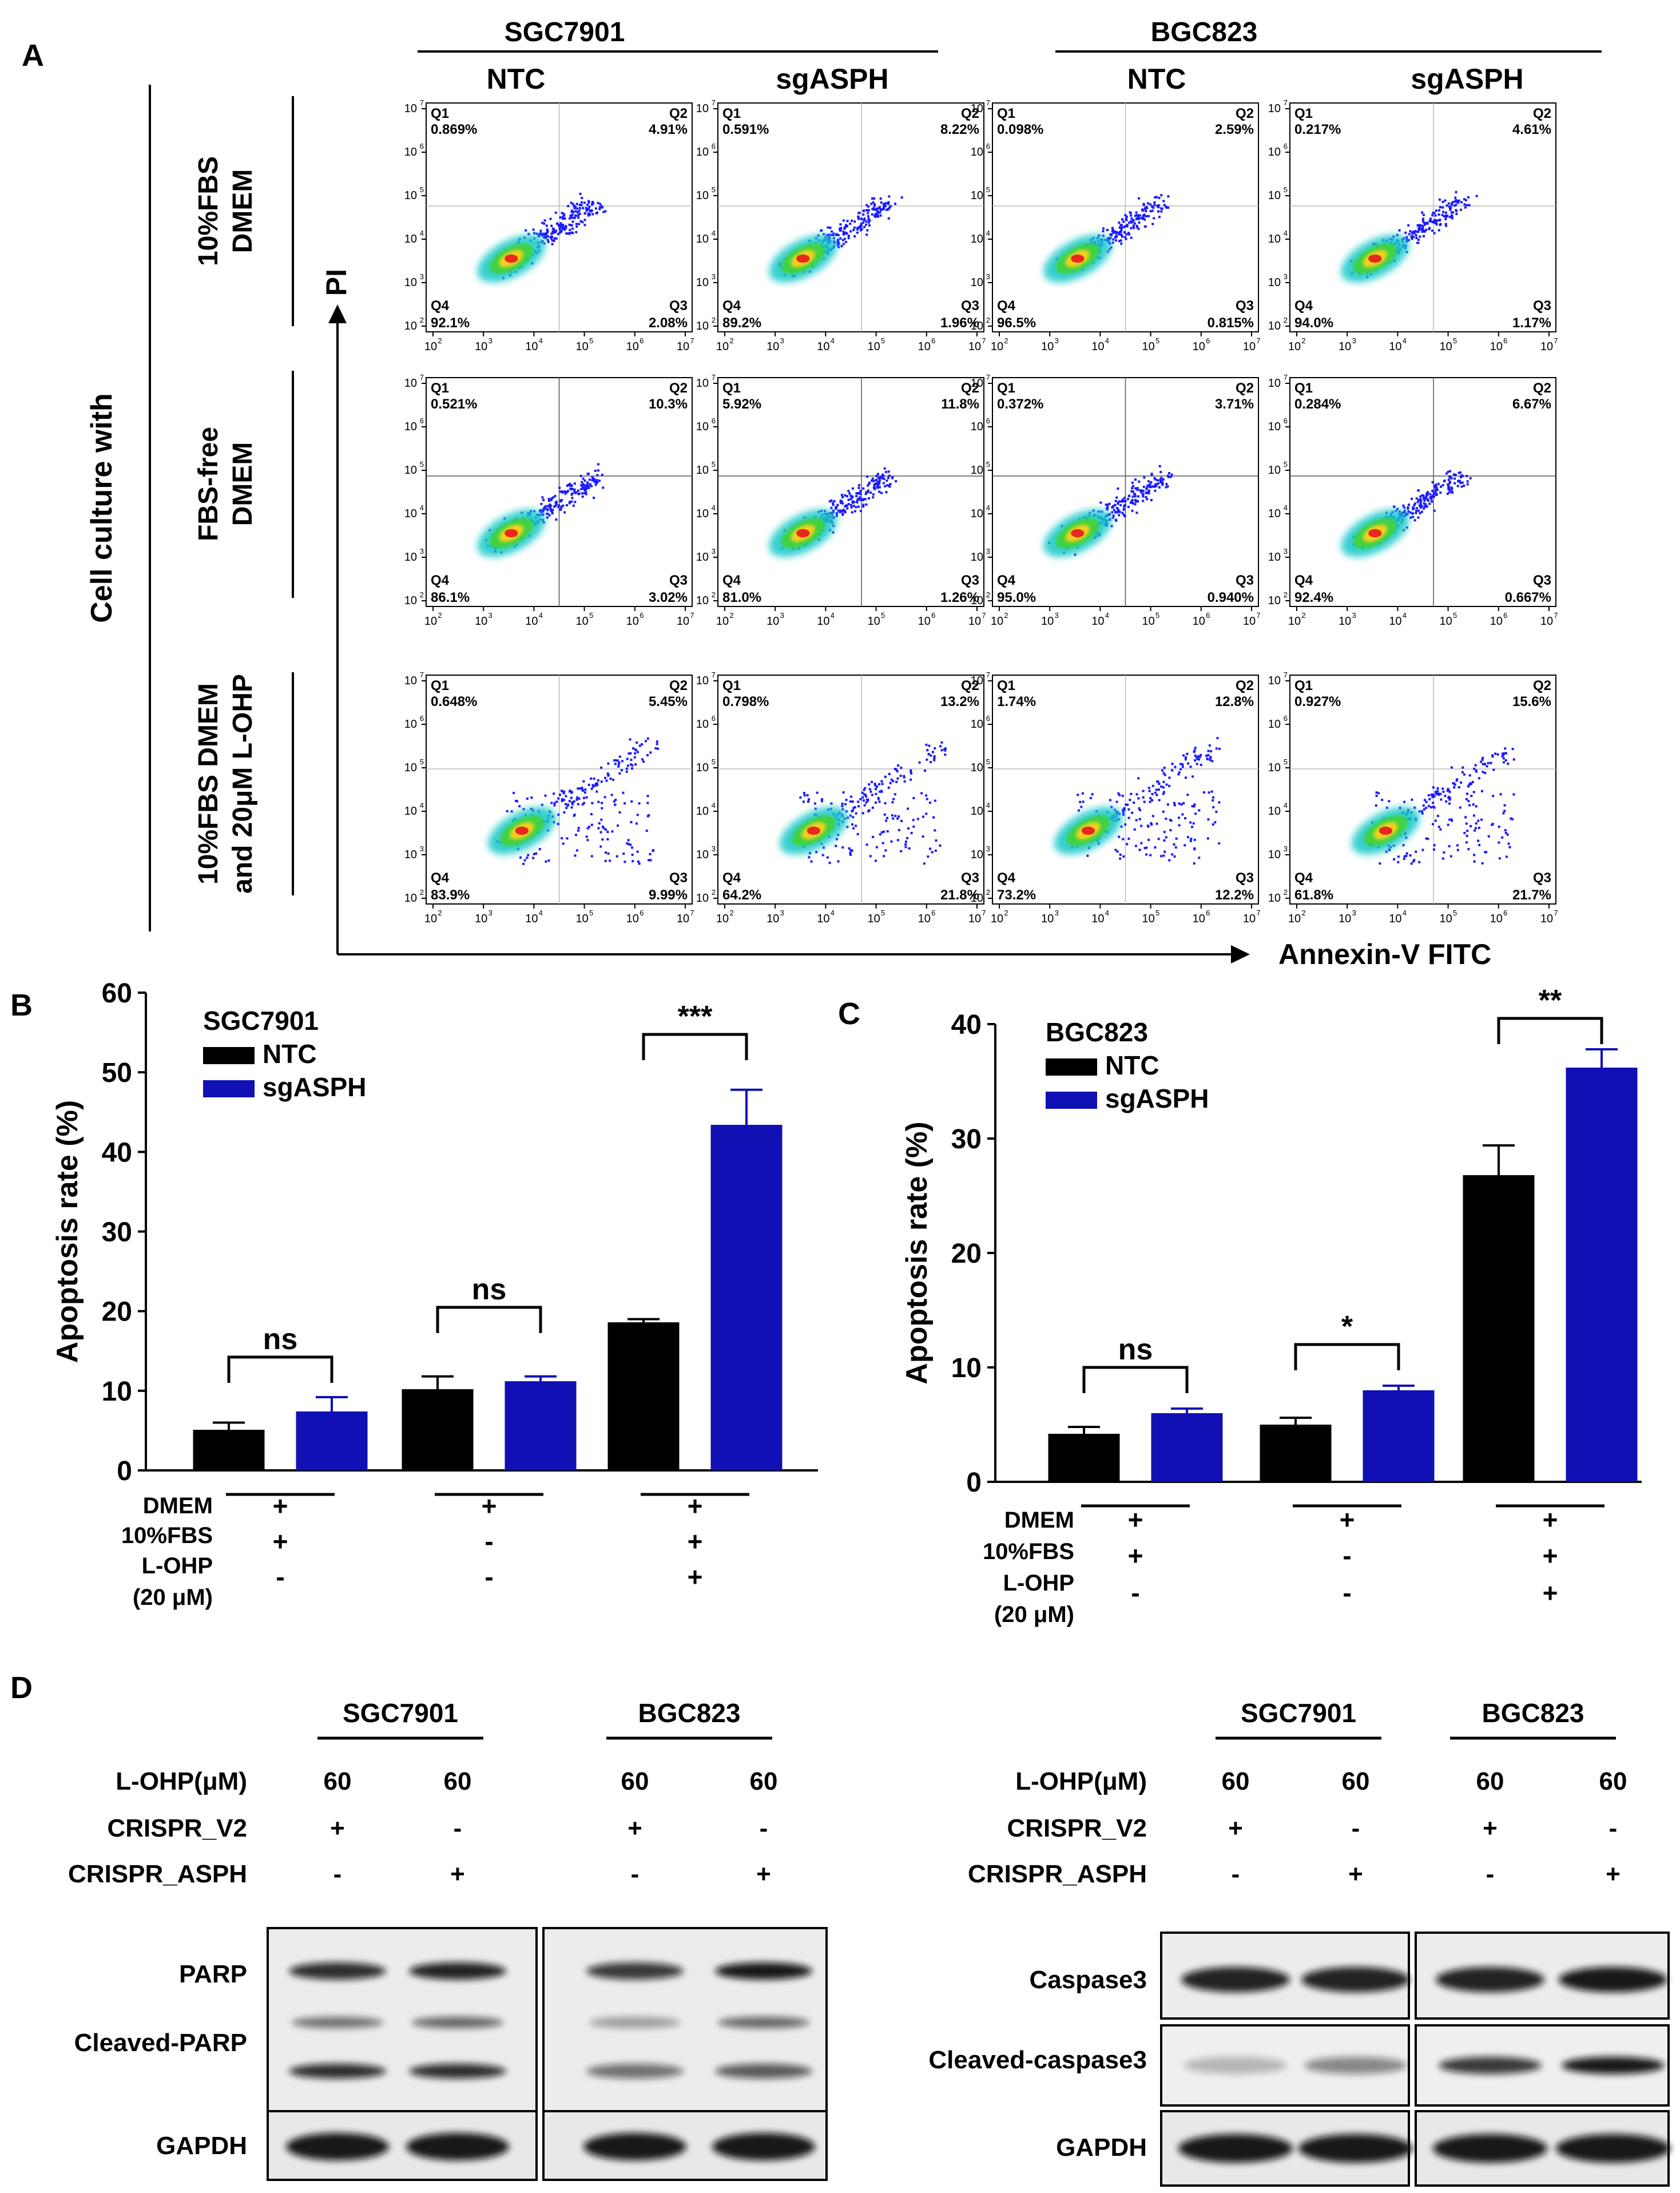 The height and width of the screenshot is (2193, 1680). What do you see at coordinates (696, 1016) in the screenshot?
I see `significance-label: ***` at bounding box center [696, 1016].